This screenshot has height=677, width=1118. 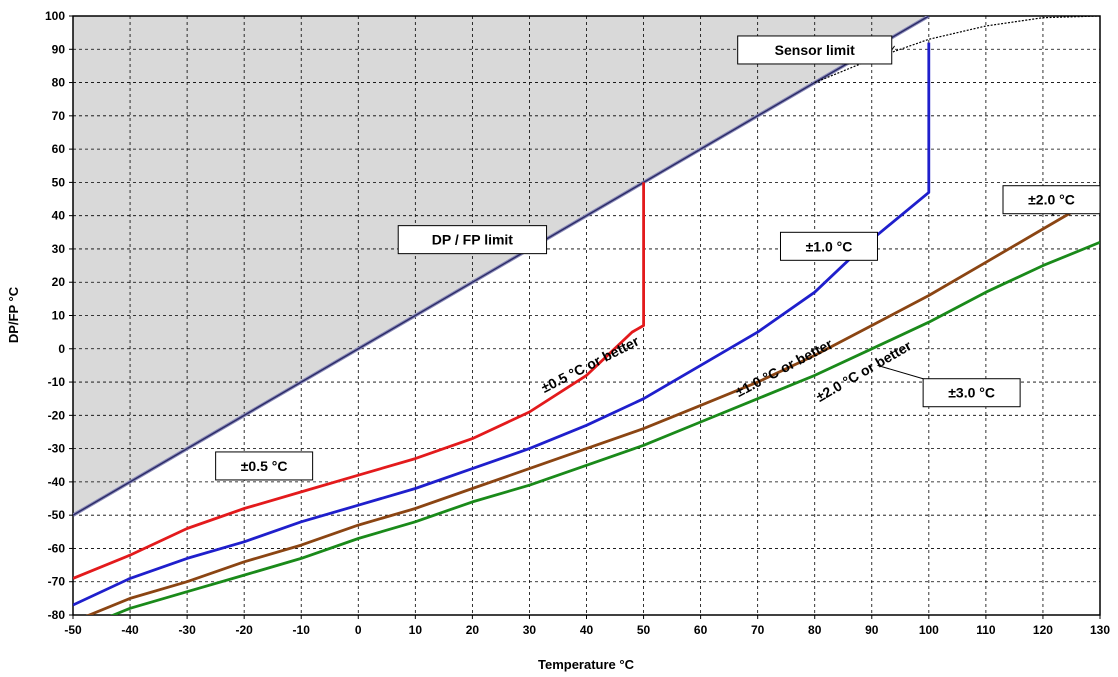 What do you see at coordinates (473, 630) in the screenshot?
I see `x-tick-label: 20` at bounding box center [473, 630].